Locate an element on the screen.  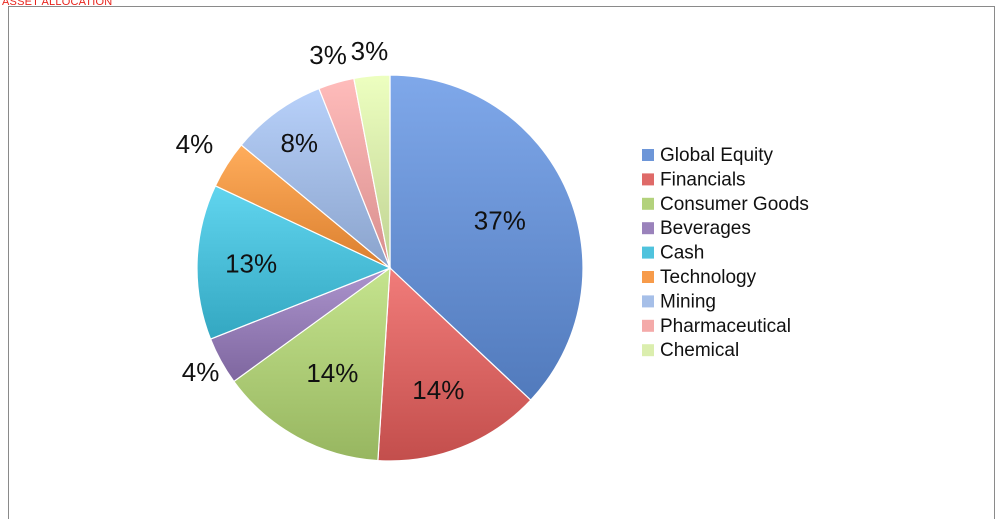
pie-slice-cash is located at coordinates (294, 262).